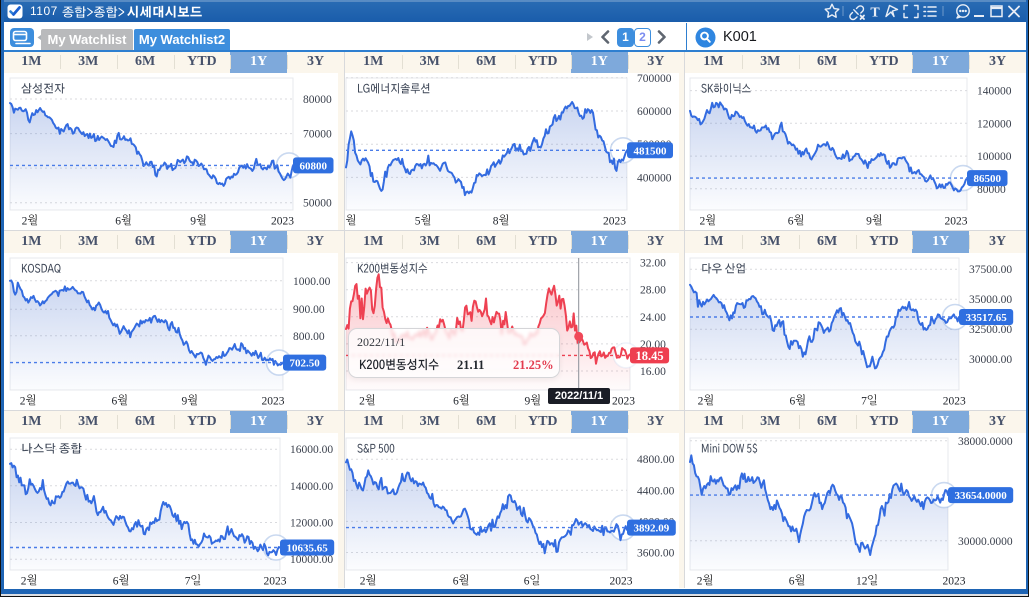 The height and width of the screenshot is (597, 1029). I want to click on svg-text: 400000, so click(654, 178).